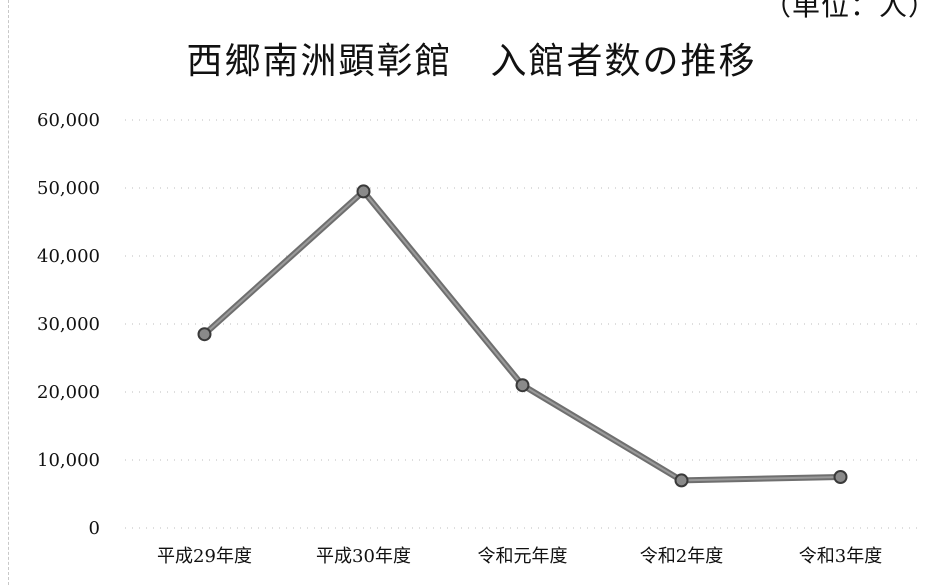 The height and width of the screenshot is (585, 943). I want to click on y-tick-label: 10,000, so click(68, 460).